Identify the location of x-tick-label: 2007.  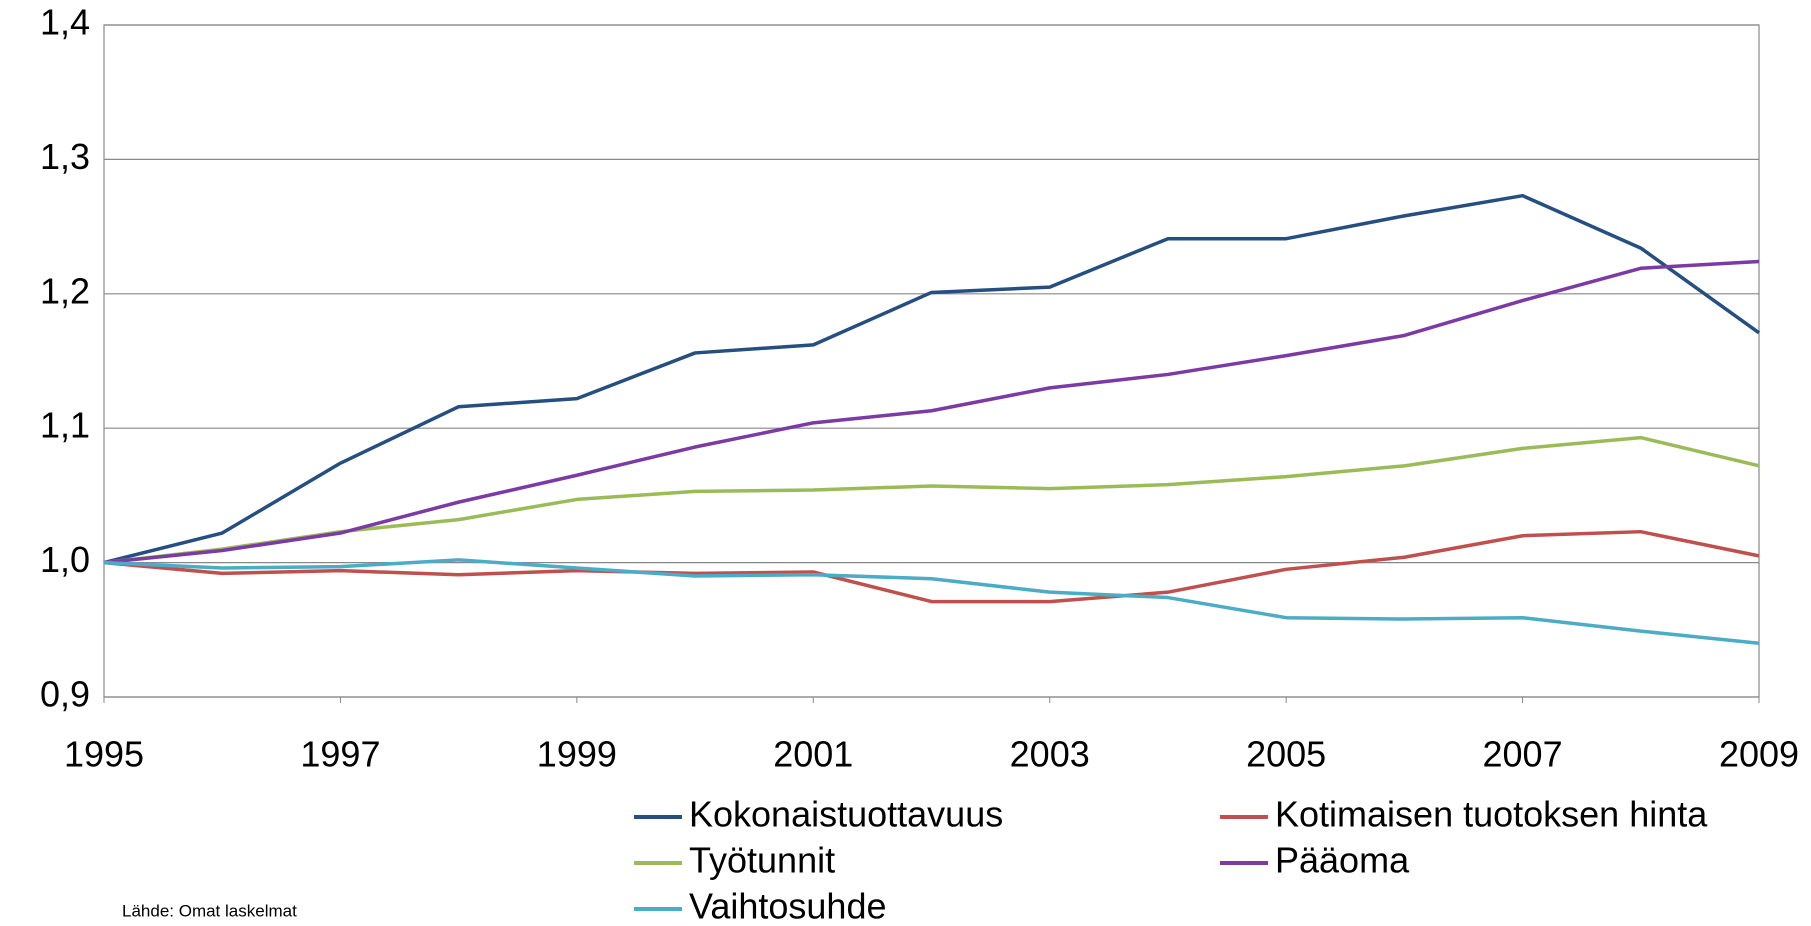
(1523, 754).